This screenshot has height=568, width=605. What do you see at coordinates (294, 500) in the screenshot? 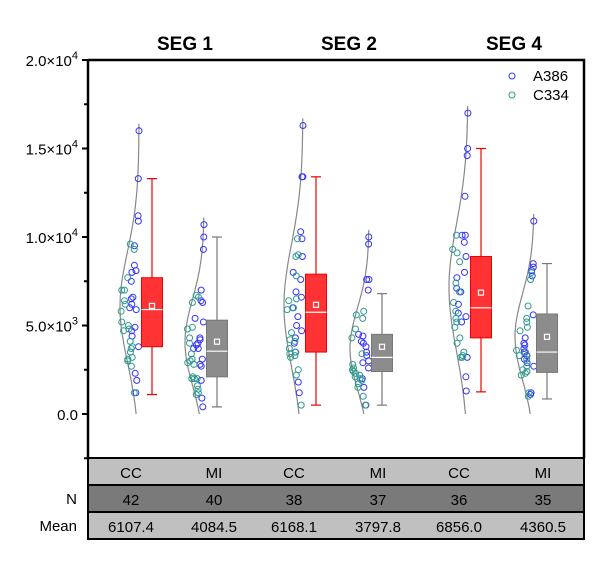
I see `table-n: 38` at bounding box center [294, 500].